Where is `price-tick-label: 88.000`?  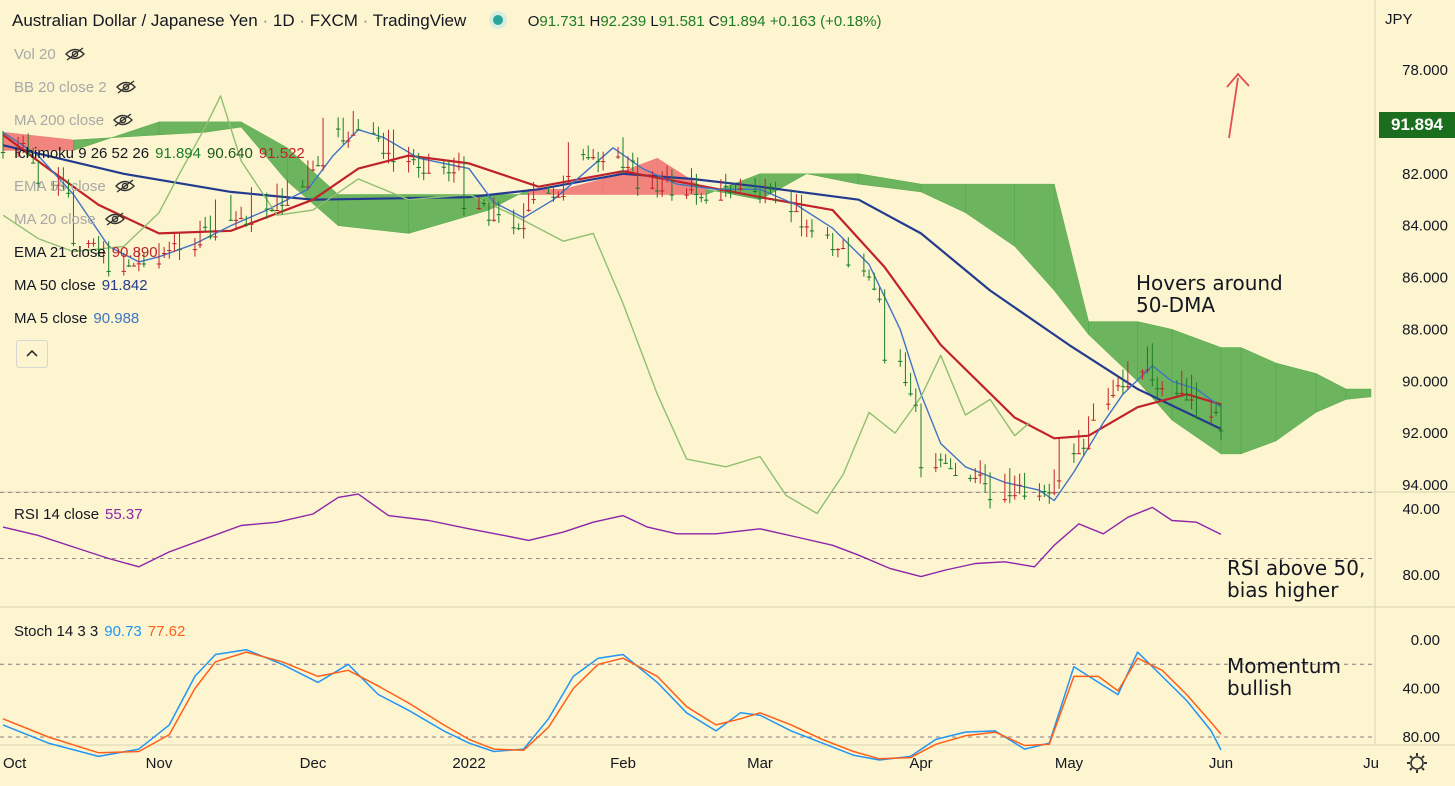 price-tick-label: 88.000 is located at coordinates (1425, 329).